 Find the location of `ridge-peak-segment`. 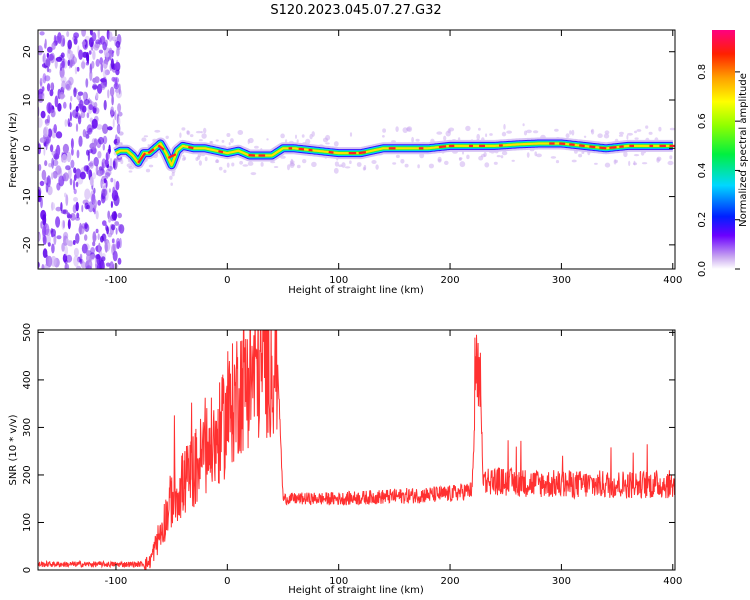

ridge-peak-segment is located at coordinates (161, 147).